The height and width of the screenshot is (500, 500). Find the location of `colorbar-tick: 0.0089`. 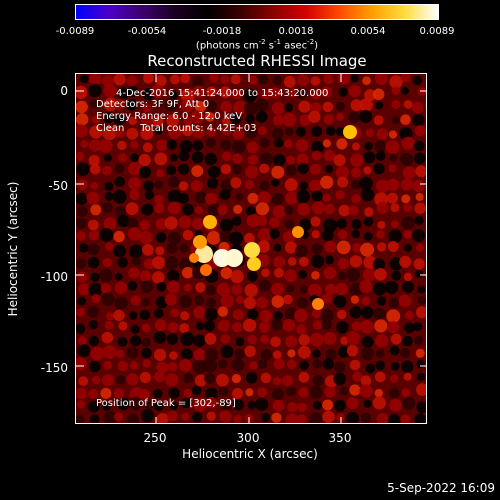

colorbar-tick: 0.0089 is located at coordinates (437, 31).